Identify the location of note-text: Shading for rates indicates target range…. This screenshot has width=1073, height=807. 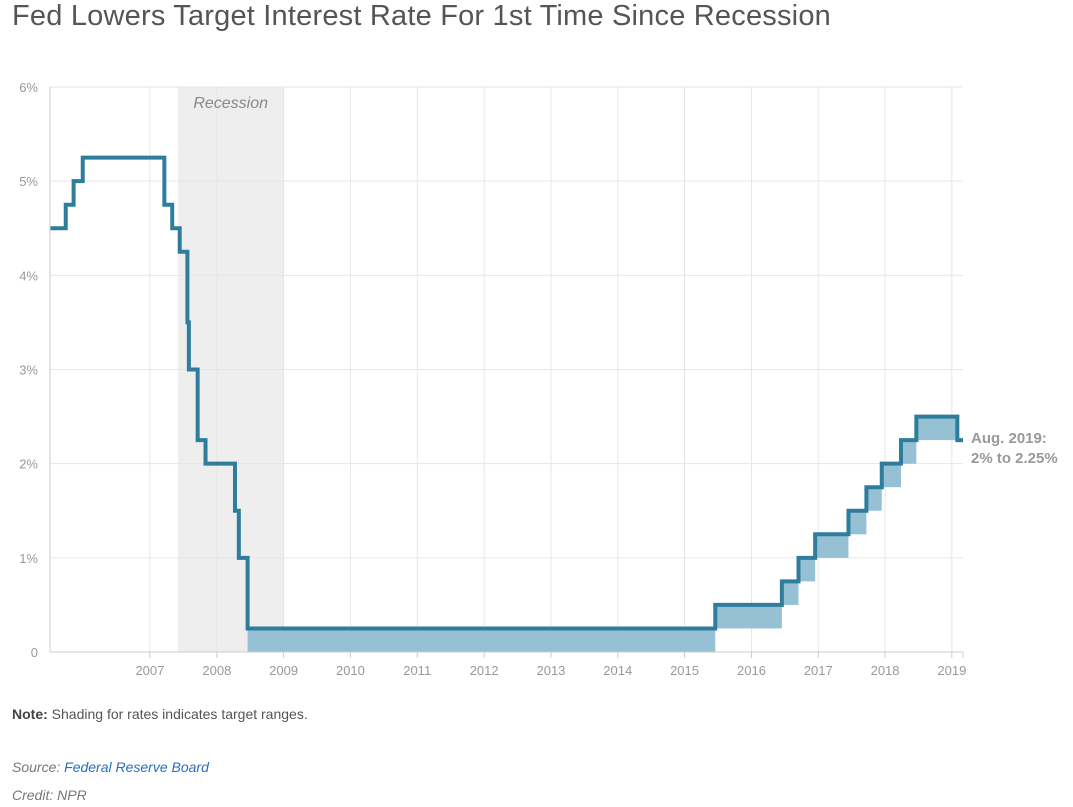
(177, 714).